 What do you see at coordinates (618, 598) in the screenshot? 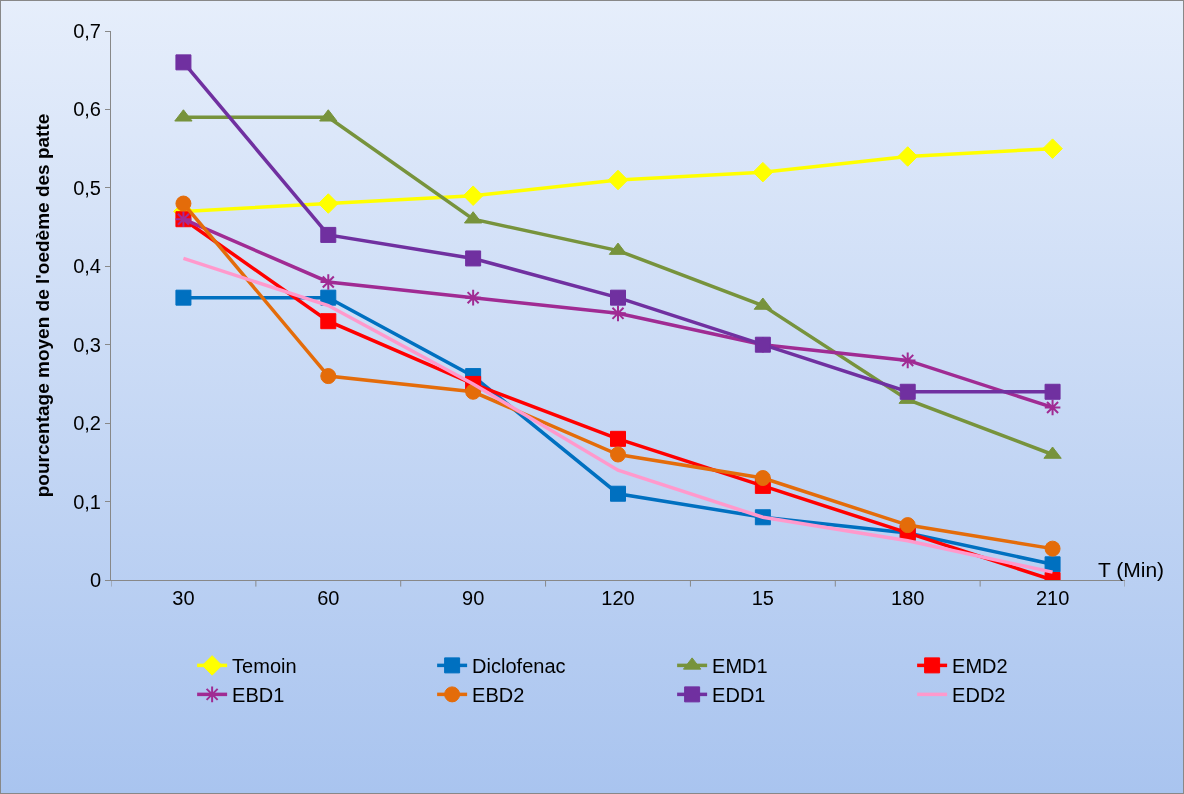
I see `x-tick-label: 120` at bounding box center [618, 598].